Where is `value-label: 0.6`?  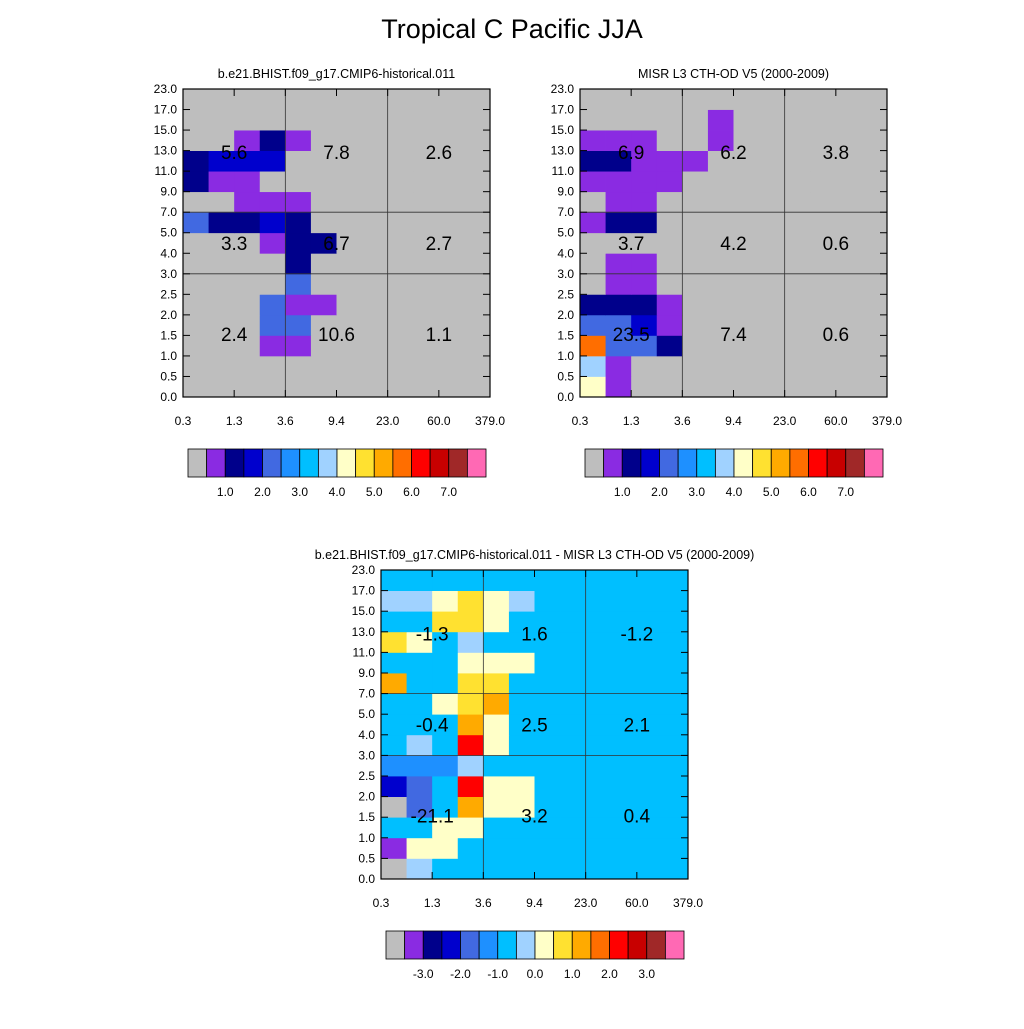
value-label: 0.6 is located at coordinates (836, 244).